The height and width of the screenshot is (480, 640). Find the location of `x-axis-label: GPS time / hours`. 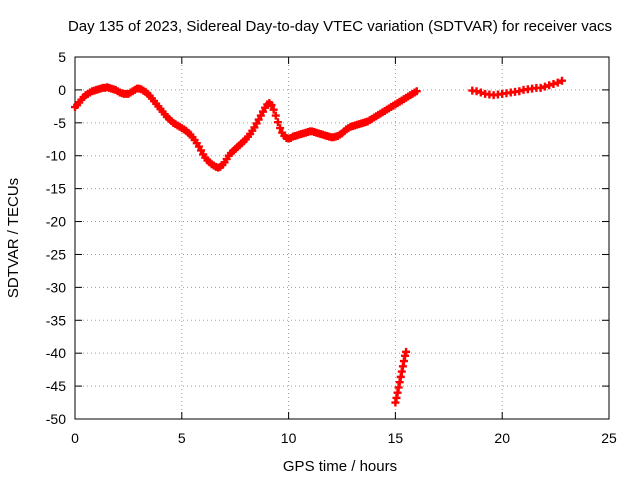

x-axis-label: GPS time / hours is located at coordinates (340, 466).